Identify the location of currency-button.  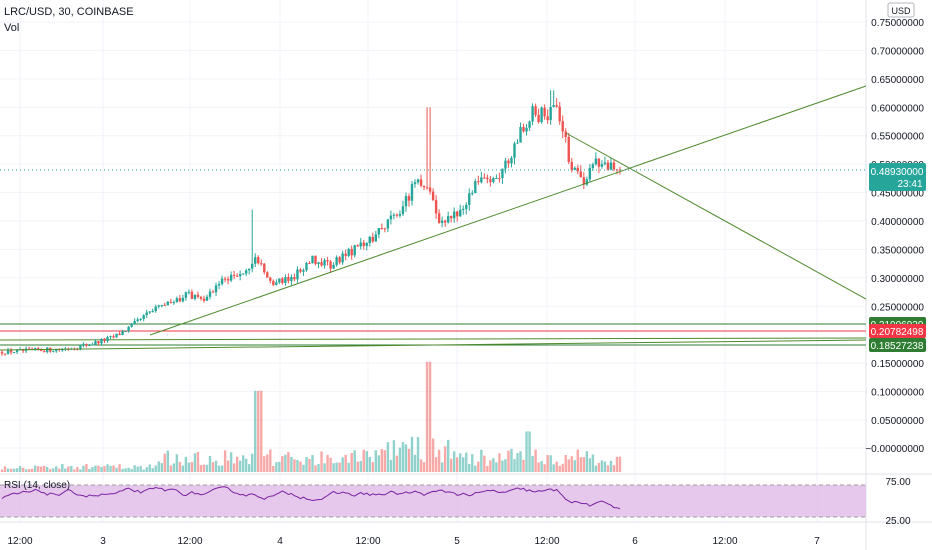
(901, 10).